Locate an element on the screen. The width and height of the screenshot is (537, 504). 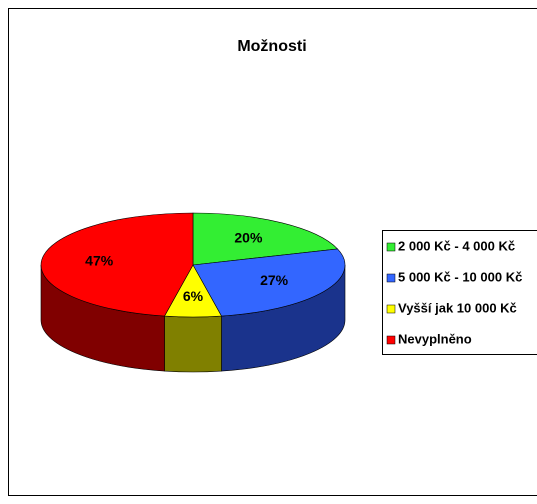
legend-label: Vyšší jak 10 000 Kč is located at coordinates (457, 307).